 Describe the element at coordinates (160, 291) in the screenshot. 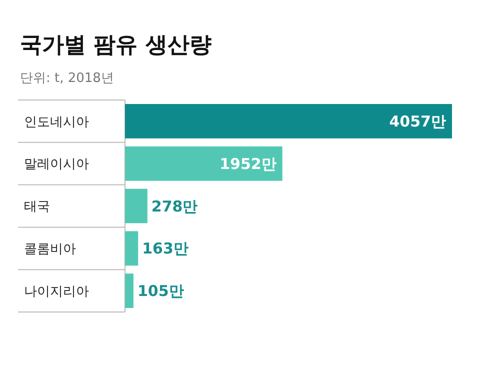

I see `data-label: 105만` at that location.